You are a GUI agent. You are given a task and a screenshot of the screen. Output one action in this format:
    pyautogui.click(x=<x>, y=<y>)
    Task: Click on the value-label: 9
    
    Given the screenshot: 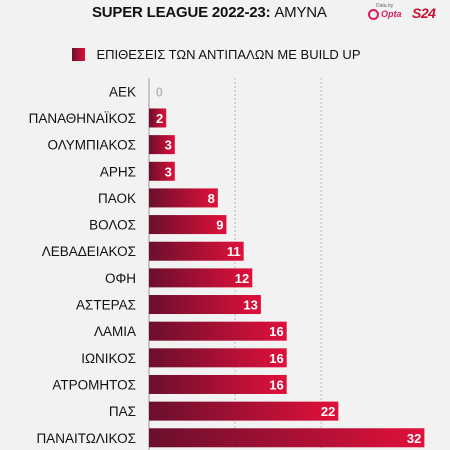 What is the action you would take?
    pyautogui.click(x=219, y=225)
    